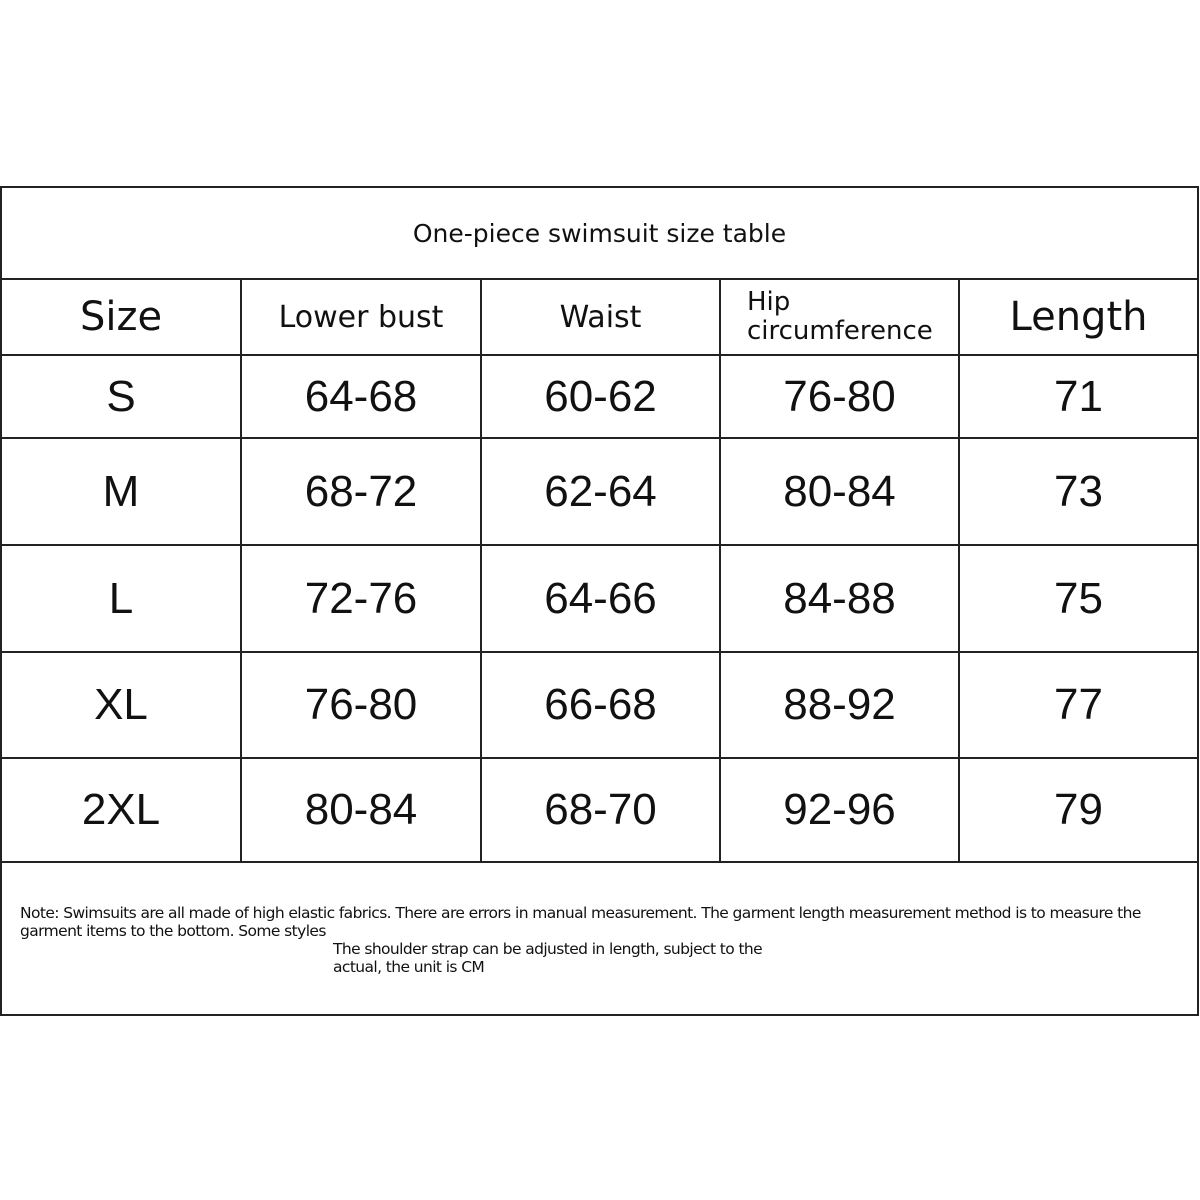 This screenshot has height=1200, width=1200. I want to click on table-row: 2XL 80-84 68-70 92-96 79, so click(599, 810).